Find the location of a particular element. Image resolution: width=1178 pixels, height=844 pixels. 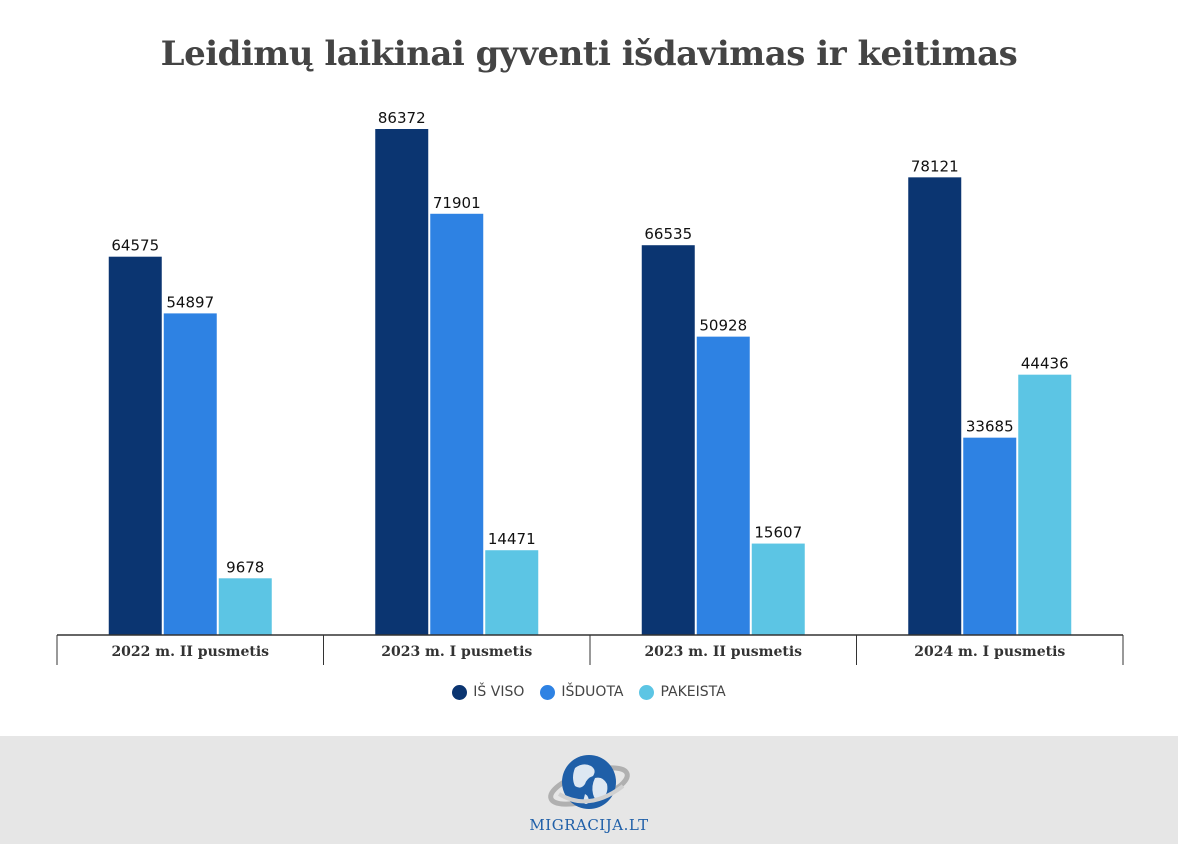

legend-label-replaced: PAKEISTA is located at coordinates (693, 692).